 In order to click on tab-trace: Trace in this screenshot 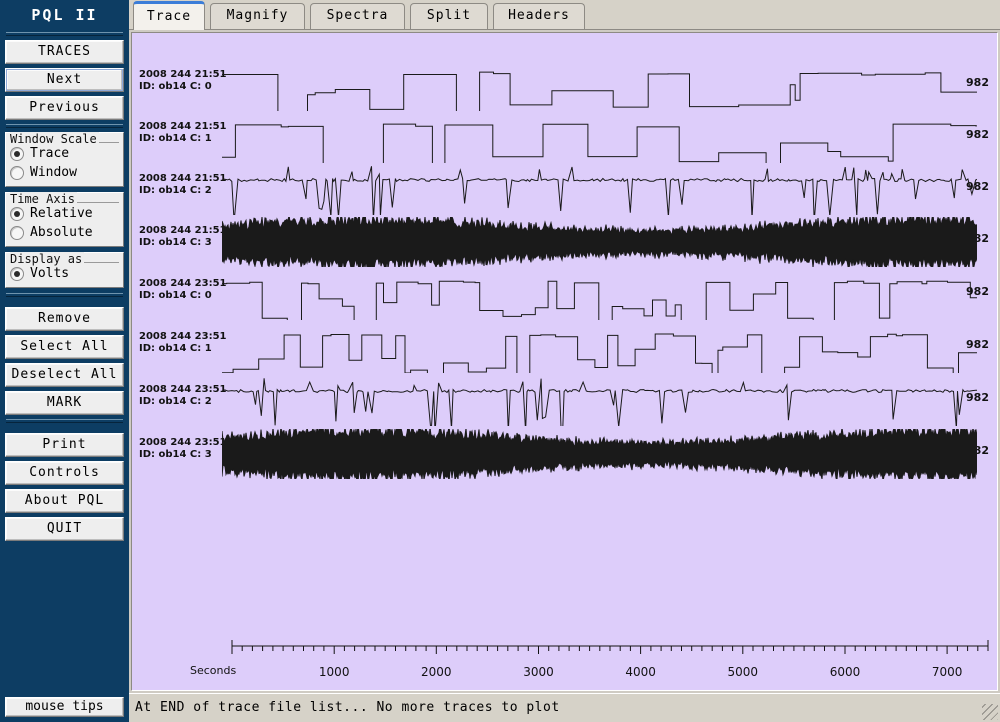, I will do `click(169, 15)`.